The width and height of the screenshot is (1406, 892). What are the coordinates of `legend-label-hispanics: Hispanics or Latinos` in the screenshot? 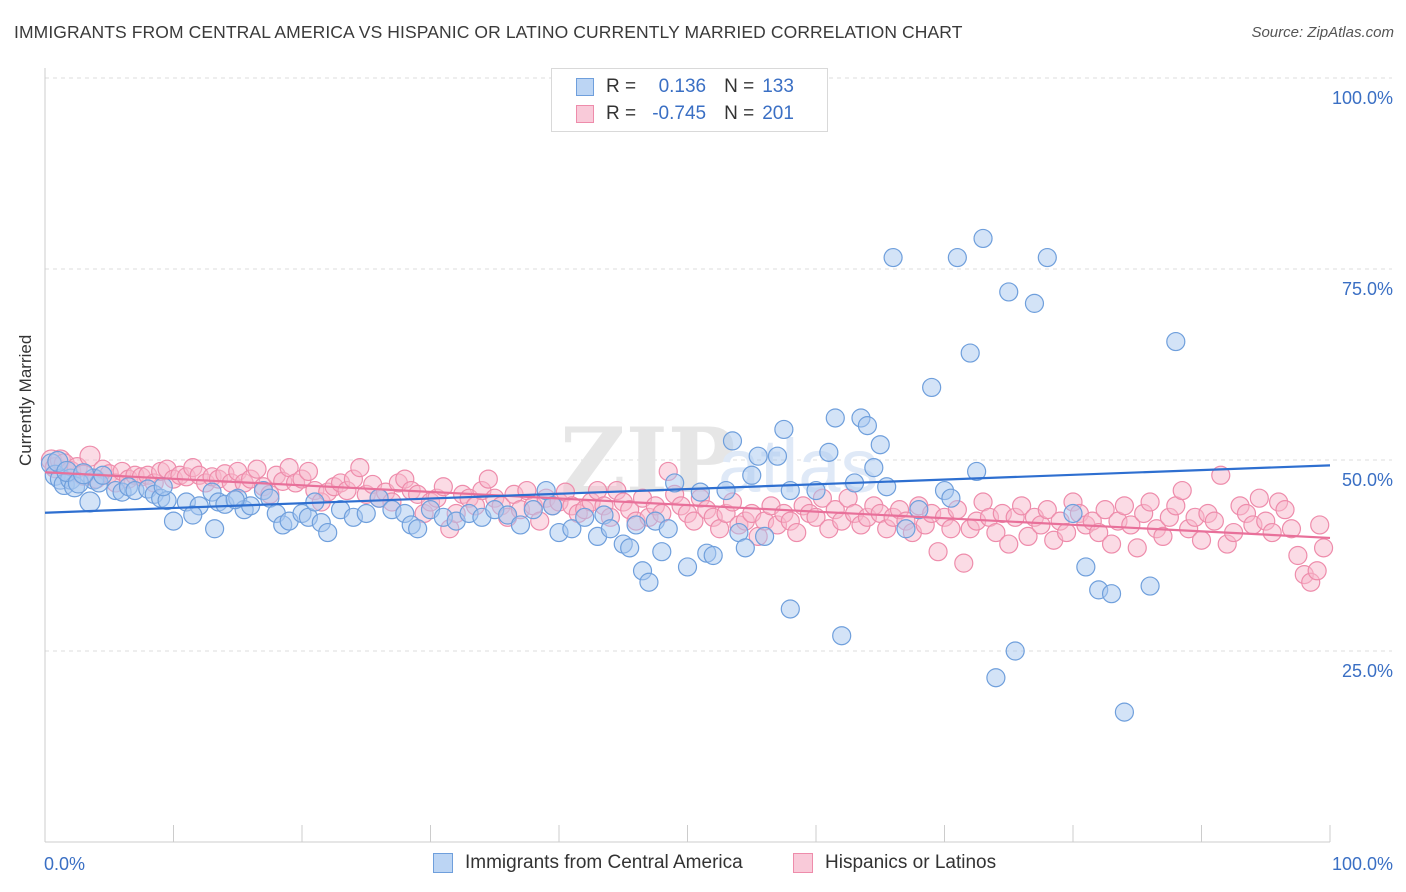 It's located at (911, 862).